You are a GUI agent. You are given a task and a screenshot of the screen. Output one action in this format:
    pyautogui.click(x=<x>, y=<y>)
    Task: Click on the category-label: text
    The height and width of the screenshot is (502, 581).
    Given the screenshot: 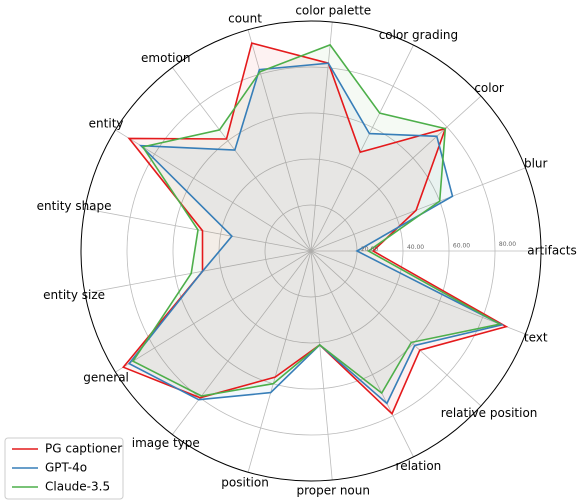 What is the action you would take?
    pyautogui.click(x=536, y=338)
    